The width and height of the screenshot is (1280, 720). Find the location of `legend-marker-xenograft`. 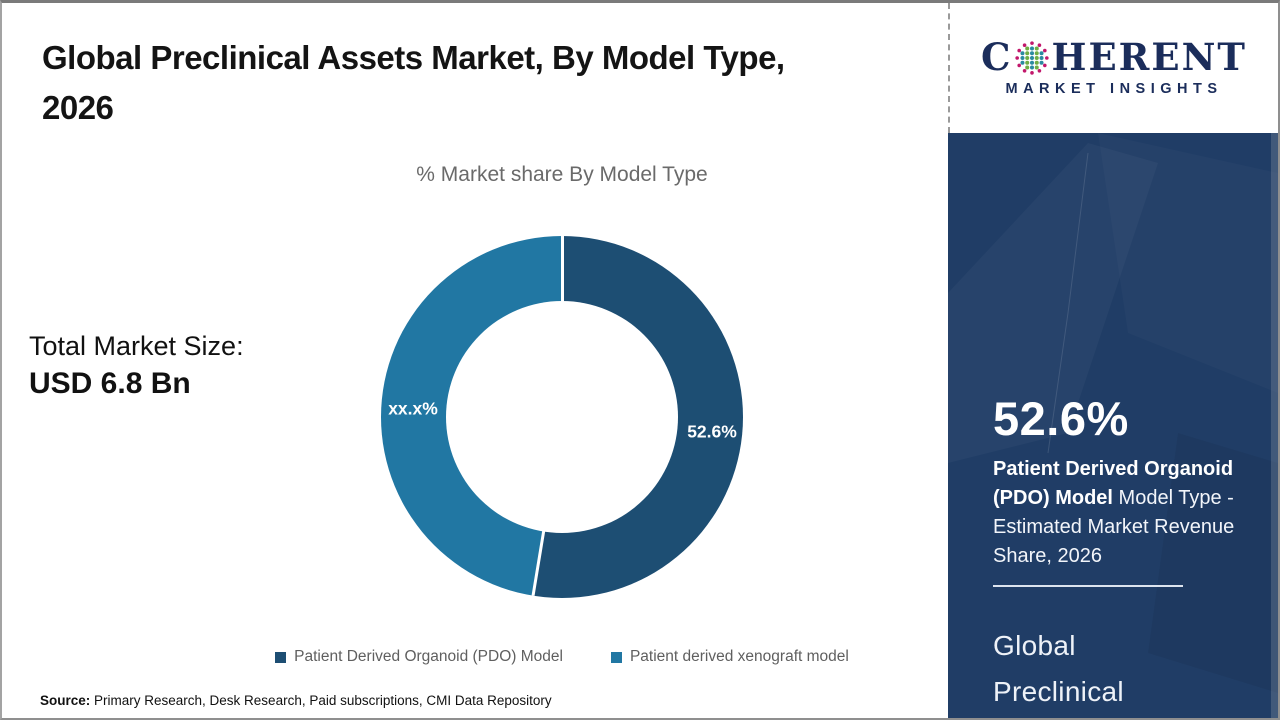

legend-marker-xenograft is located at coordinates (616, 657).